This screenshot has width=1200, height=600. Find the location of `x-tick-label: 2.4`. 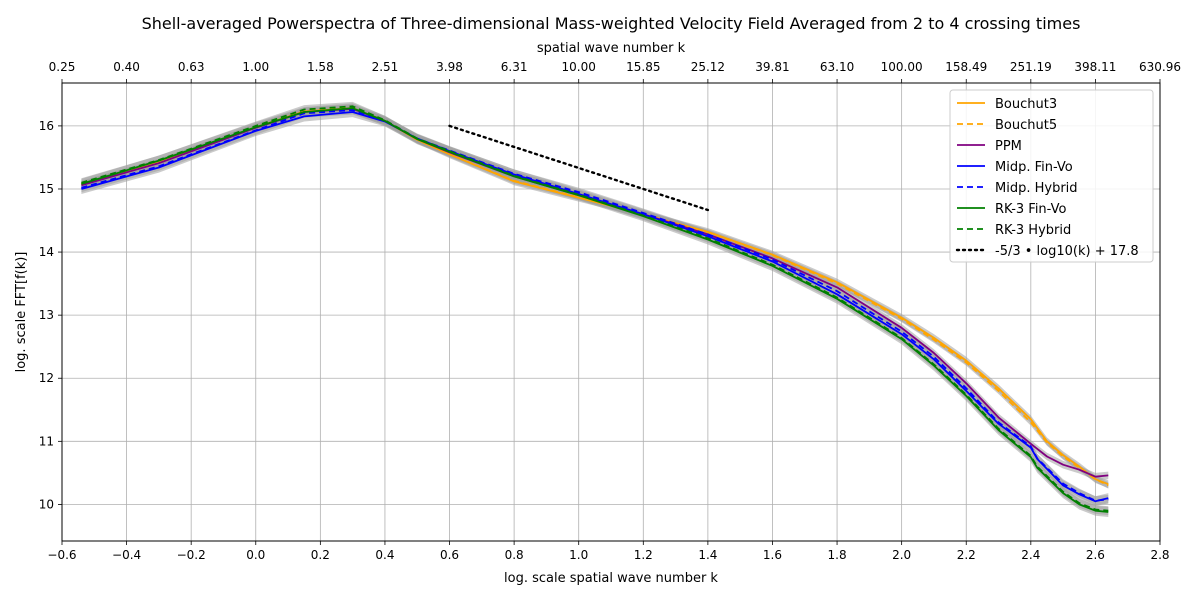

x-tick-label: 2.4 is located at coordinates (1030, 555).